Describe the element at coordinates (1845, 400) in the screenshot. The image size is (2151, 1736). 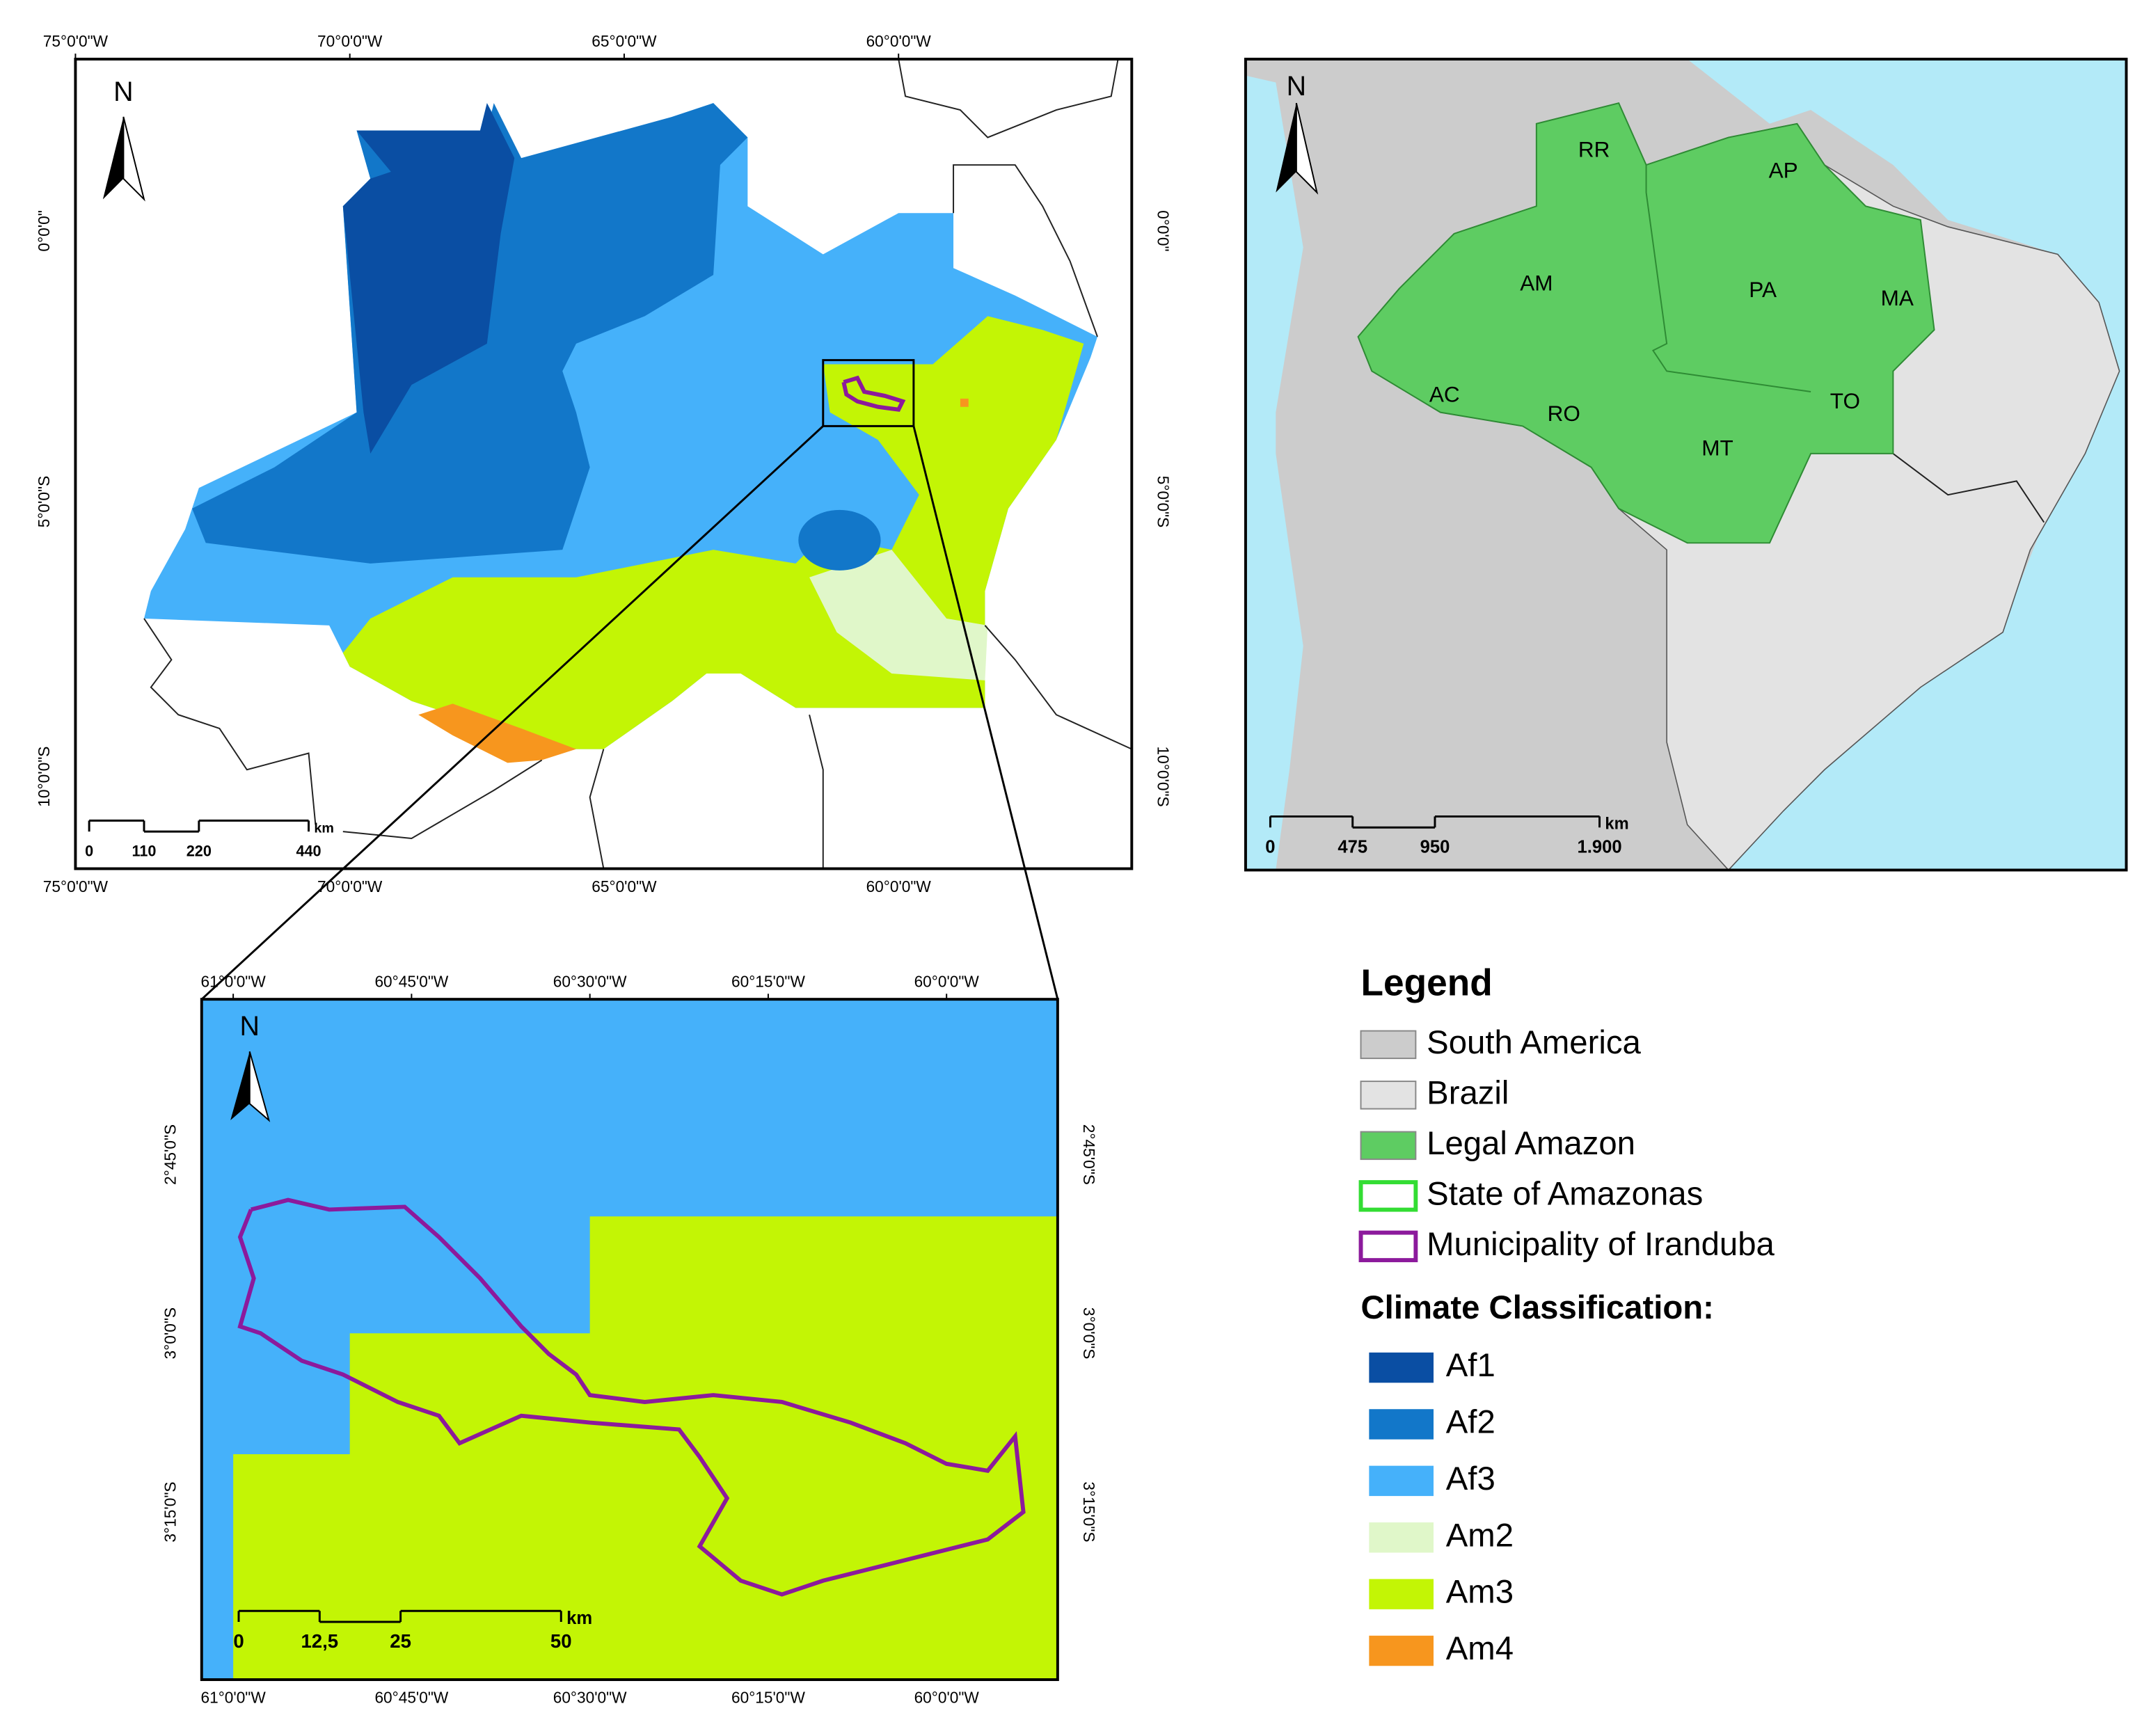
I see `state-label: TO` at that location.